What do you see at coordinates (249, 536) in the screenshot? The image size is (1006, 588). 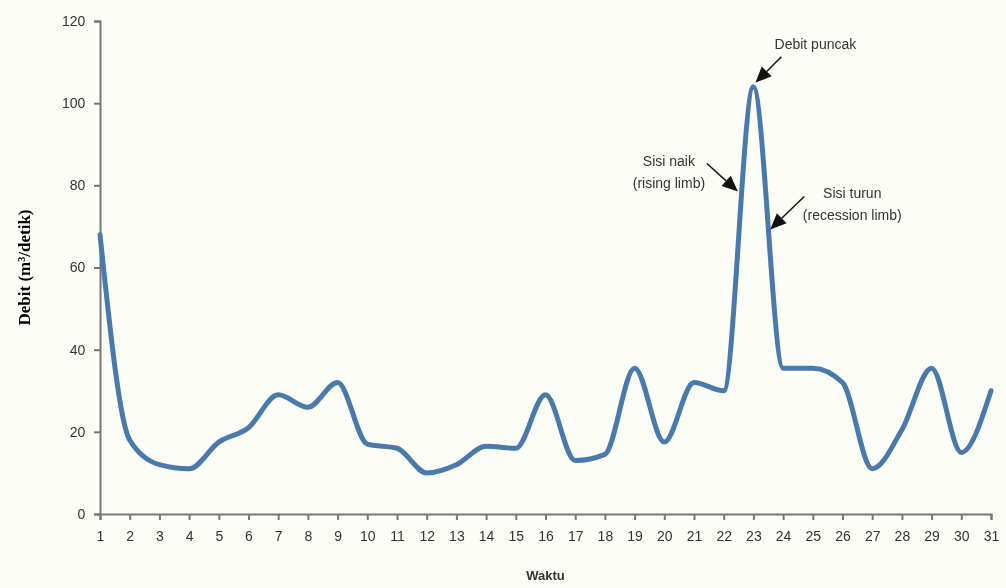 I see `x-tick-label: 6` at bounding box center [249, 536].